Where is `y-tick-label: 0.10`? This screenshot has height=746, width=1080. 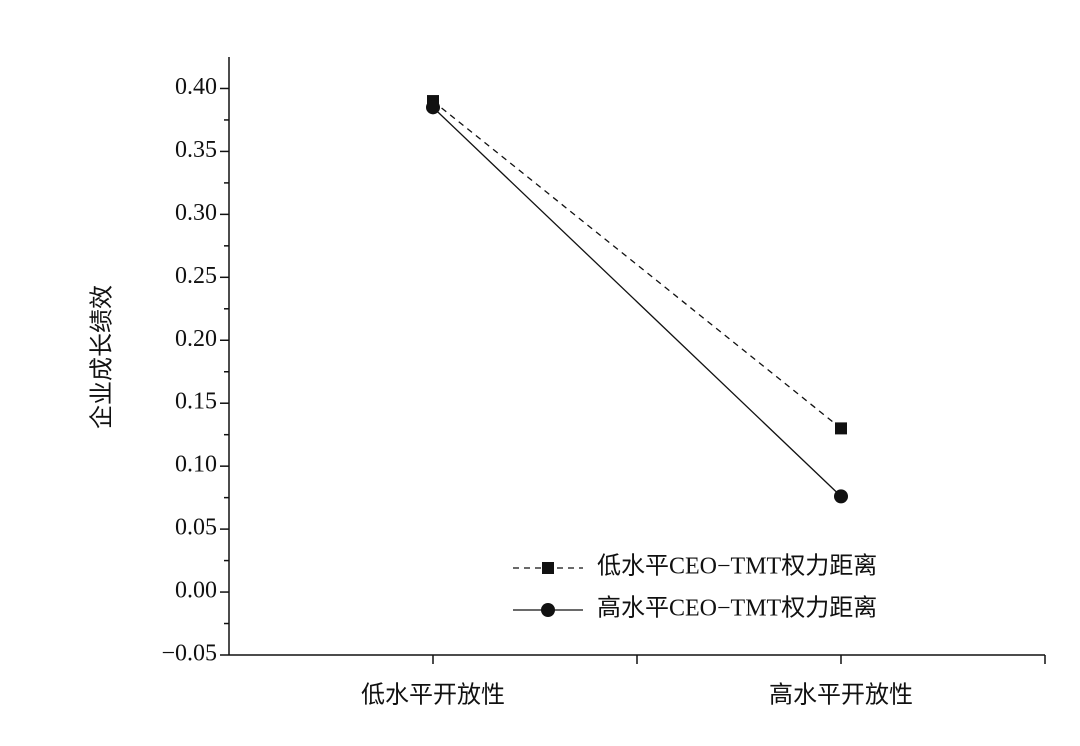 y-tick-label: 0.10 is located at coordinates (196, 465).